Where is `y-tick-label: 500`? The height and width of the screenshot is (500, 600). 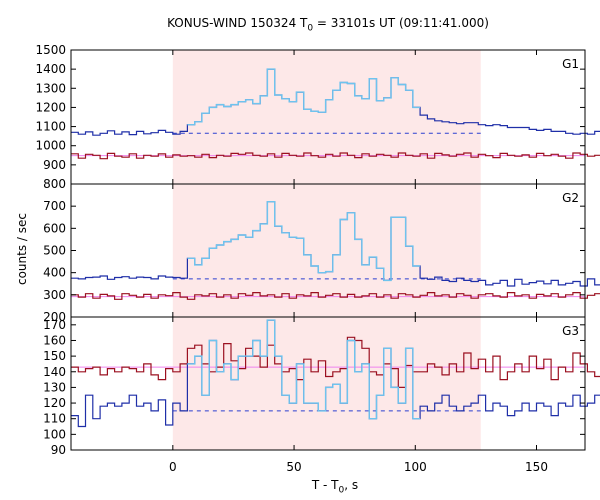 y-tick-label: 500 is located at coordinates (54, 251).